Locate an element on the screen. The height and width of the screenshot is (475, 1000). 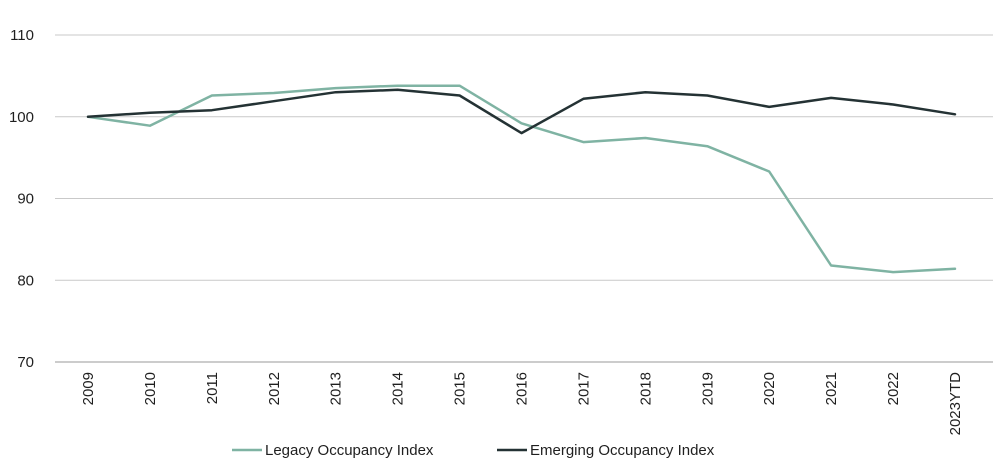
y-tick-label: 110 is located at coordinates (22, 35).